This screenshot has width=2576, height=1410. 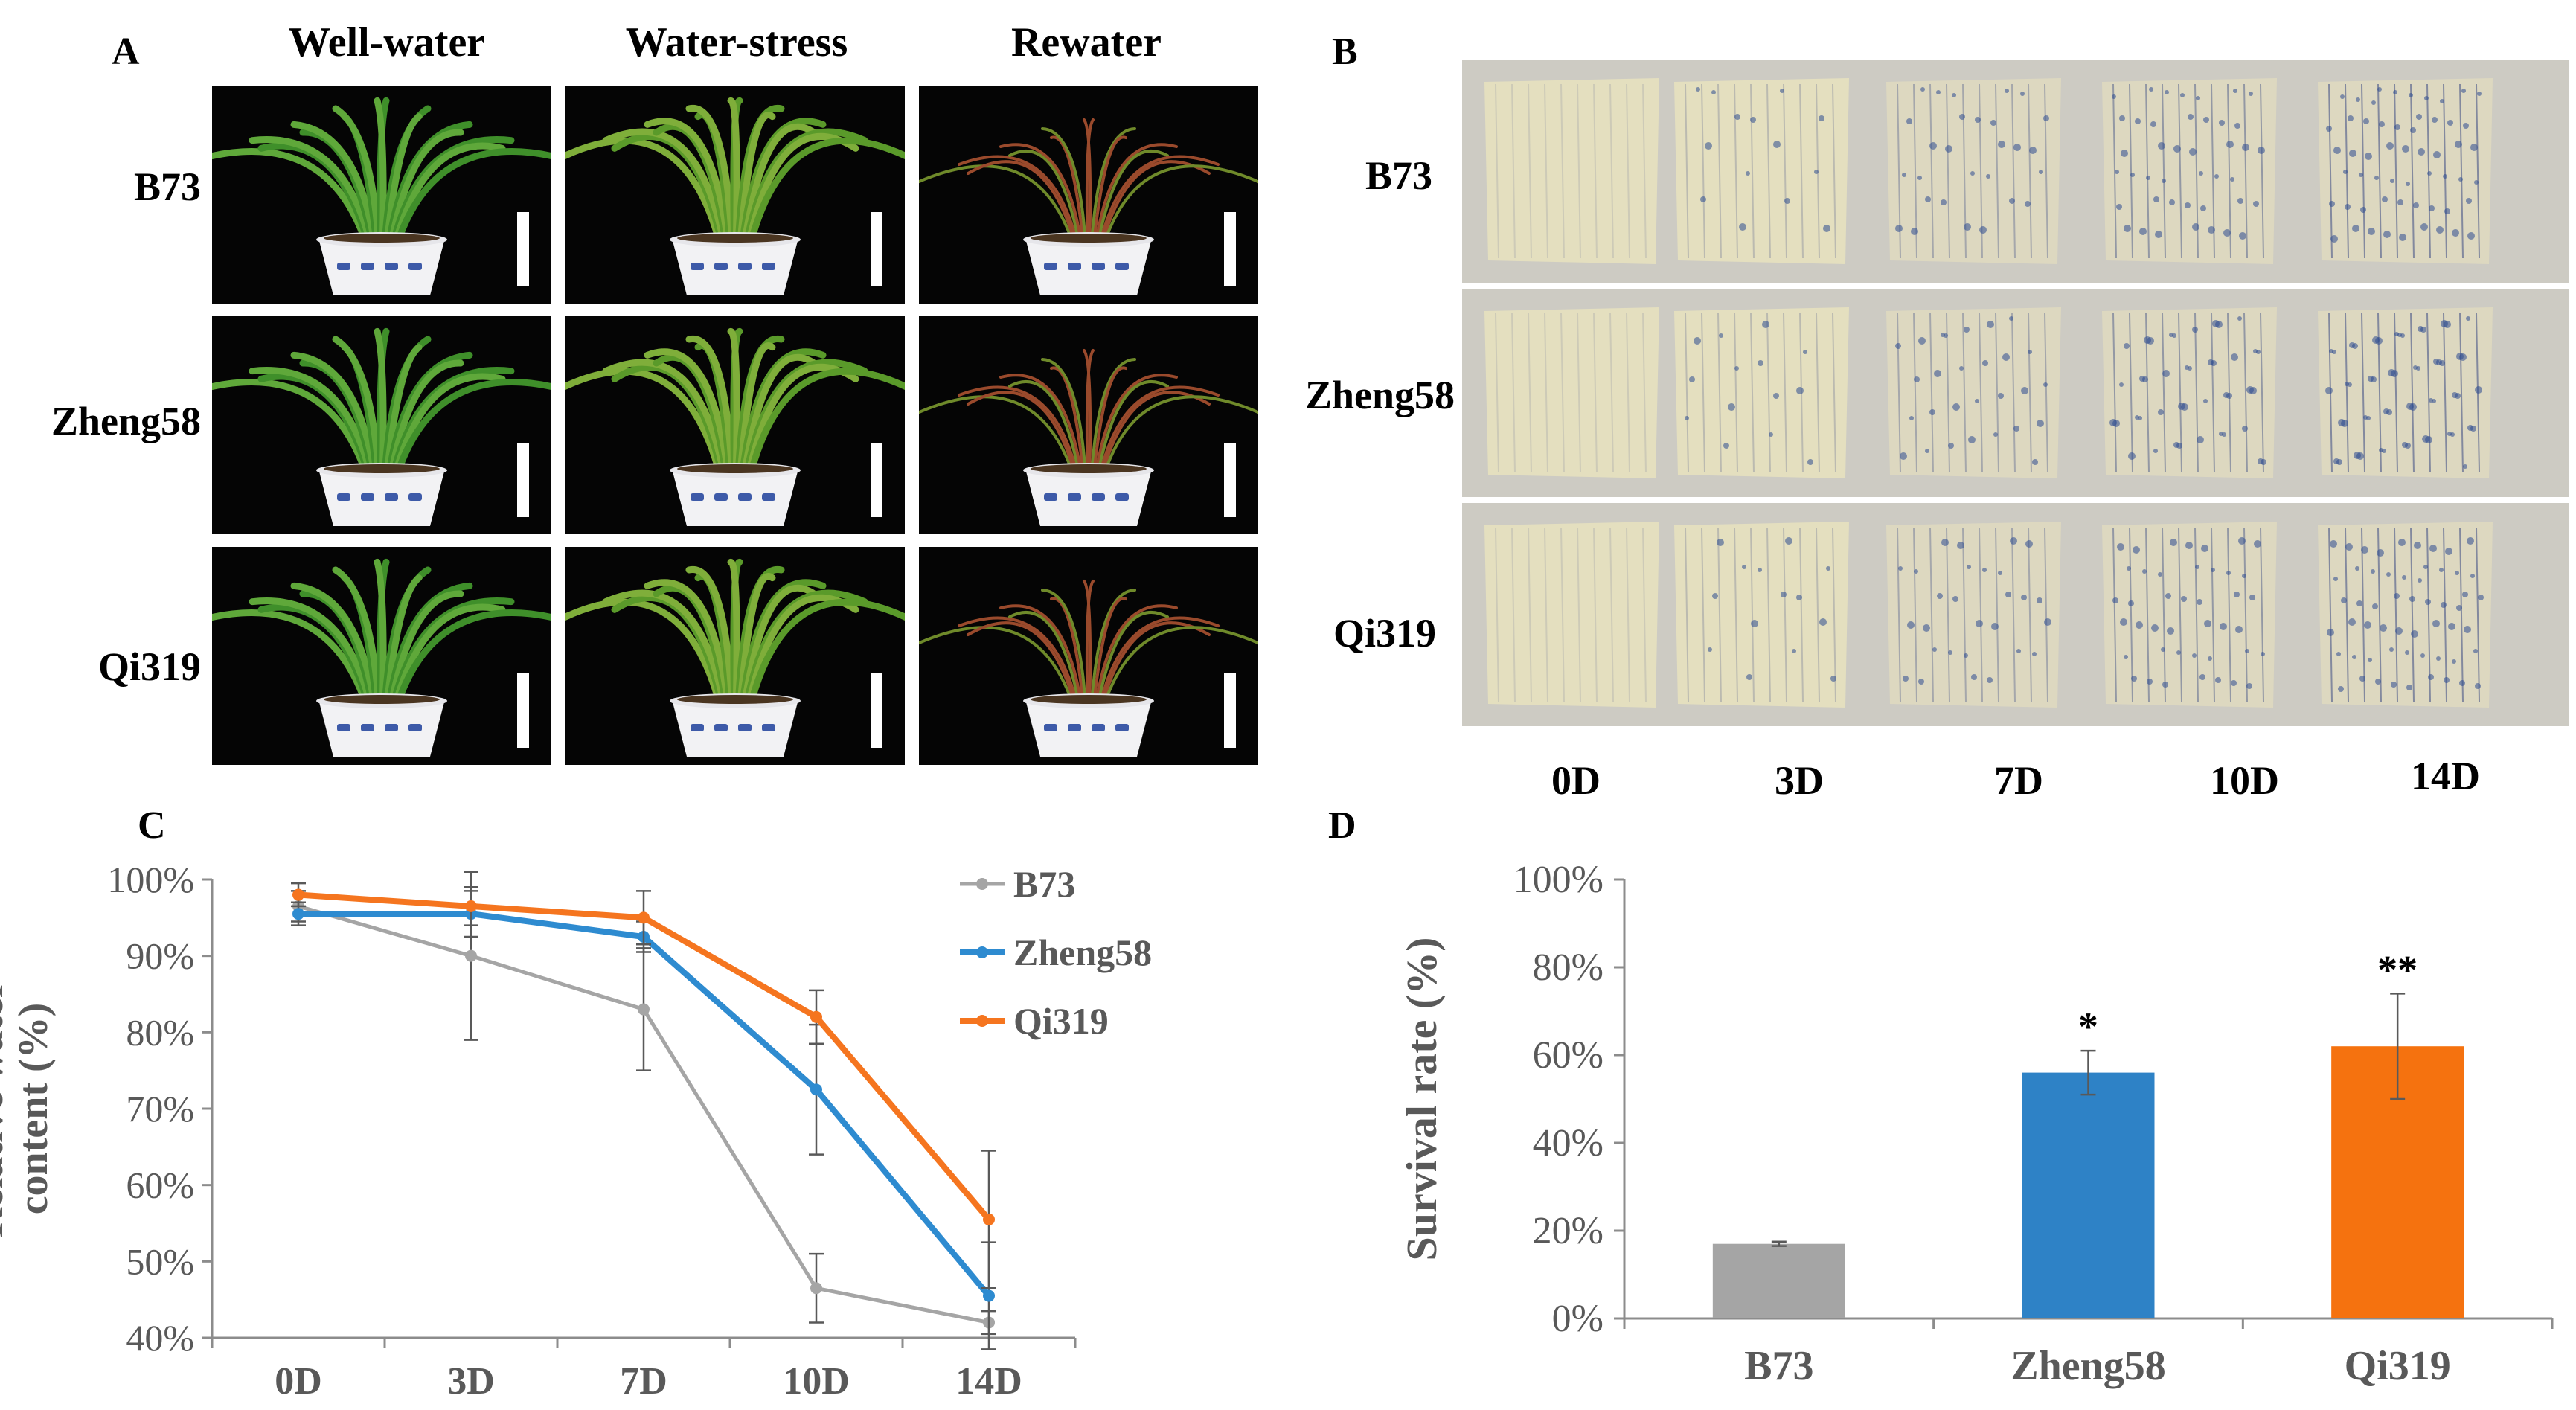 I want to click on plant-photo-zheng58-stress, so click(x=735, y=425).